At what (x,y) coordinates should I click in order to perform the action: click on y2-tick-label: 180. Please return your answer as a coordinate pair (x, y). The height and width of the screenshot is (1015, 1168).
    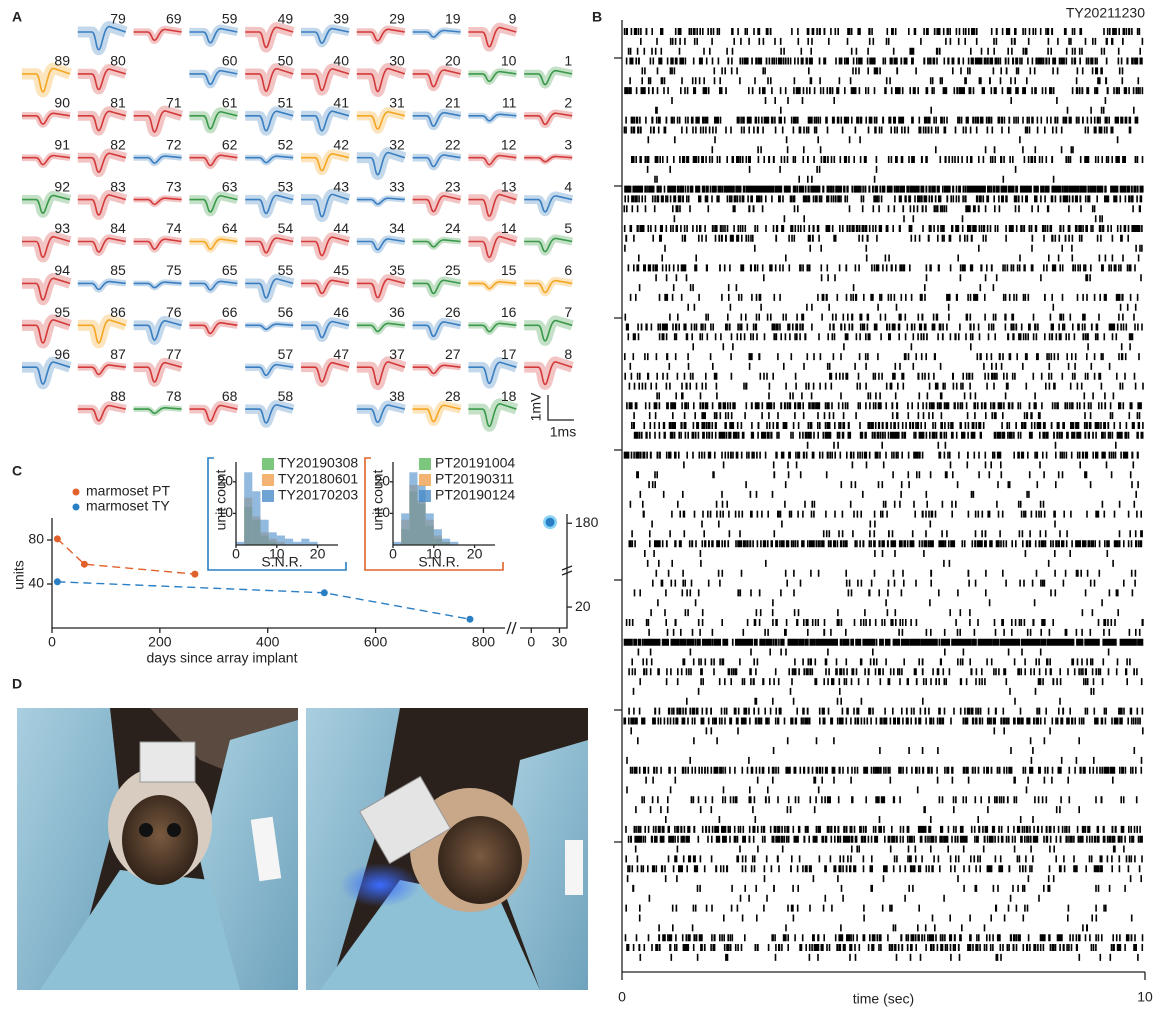
    Looking at the image, I should click on (587, 522).